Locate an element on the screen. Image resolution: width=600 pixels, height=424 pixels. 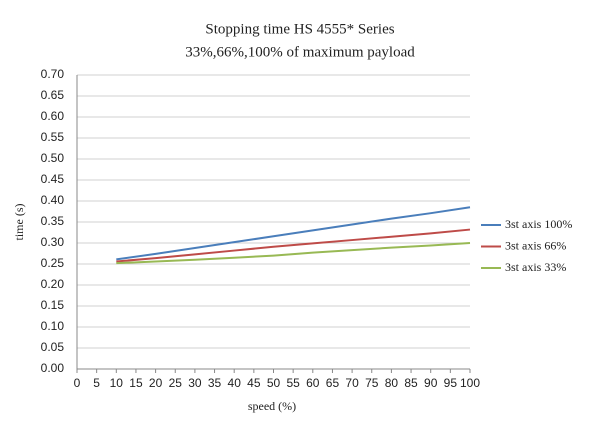
x-tick-label: 50 is located at coordinates (274, 383).